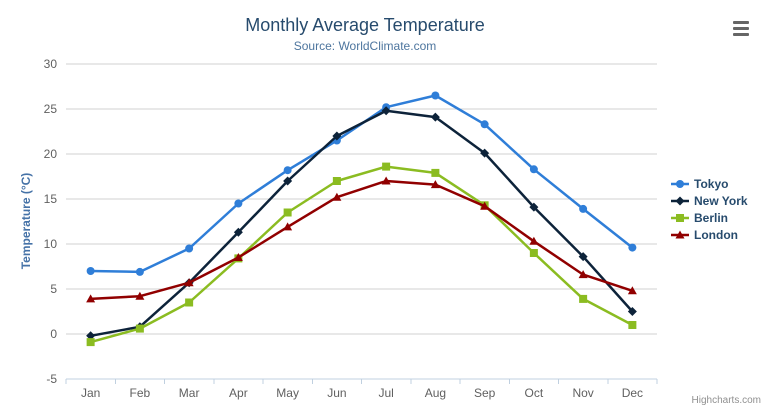  Describe the element at coordinates (53, 334) in the screenshot. I see `y-axis-tick-label: 0` at that location.